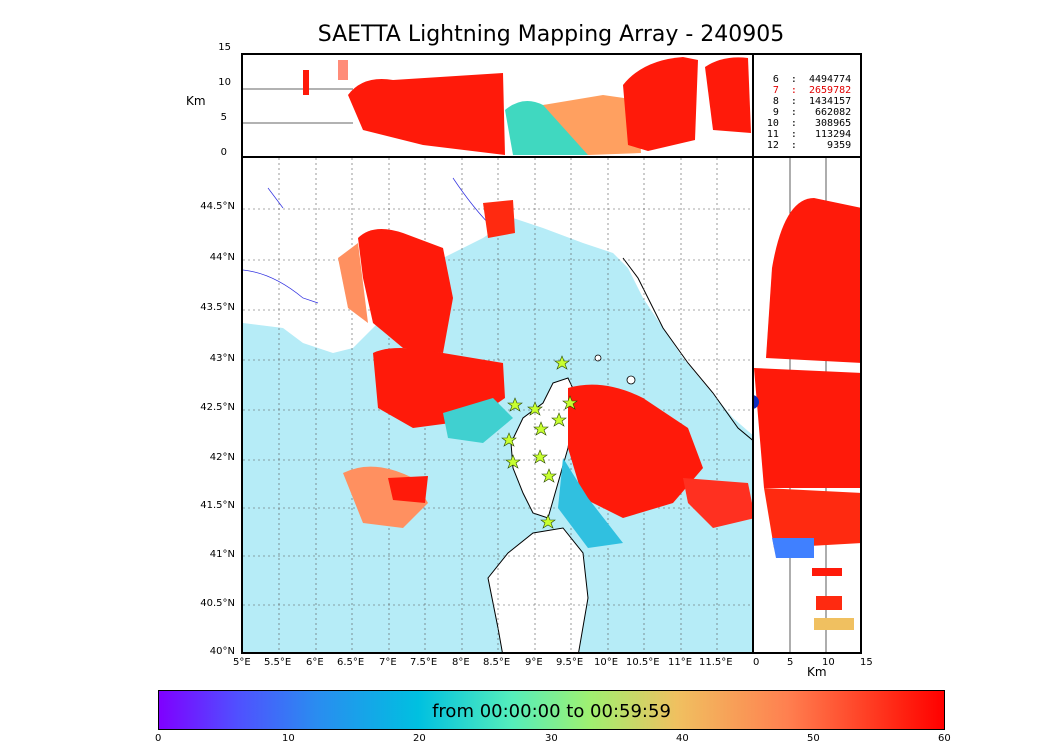 The width and height of the screenshot is (1050, 750). Describe the element at coordinates (278, 662) in the screenshot. I see `lon-tick: 5.5°E` at that location.